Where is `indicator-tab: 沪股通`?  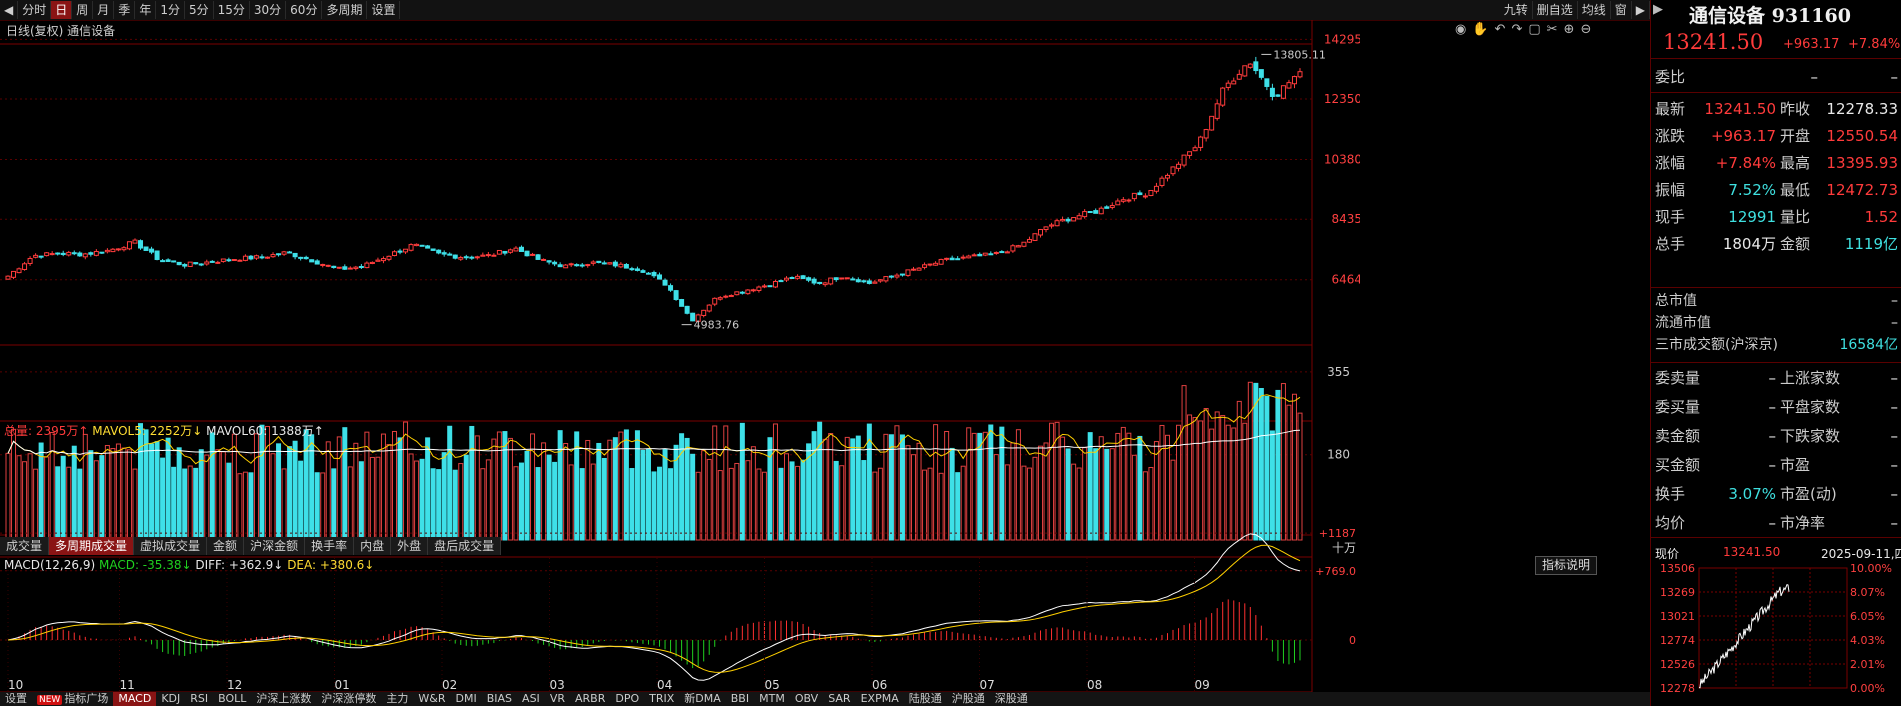
indicator-tab: 沪股通 is located at coordinates (968, 699).